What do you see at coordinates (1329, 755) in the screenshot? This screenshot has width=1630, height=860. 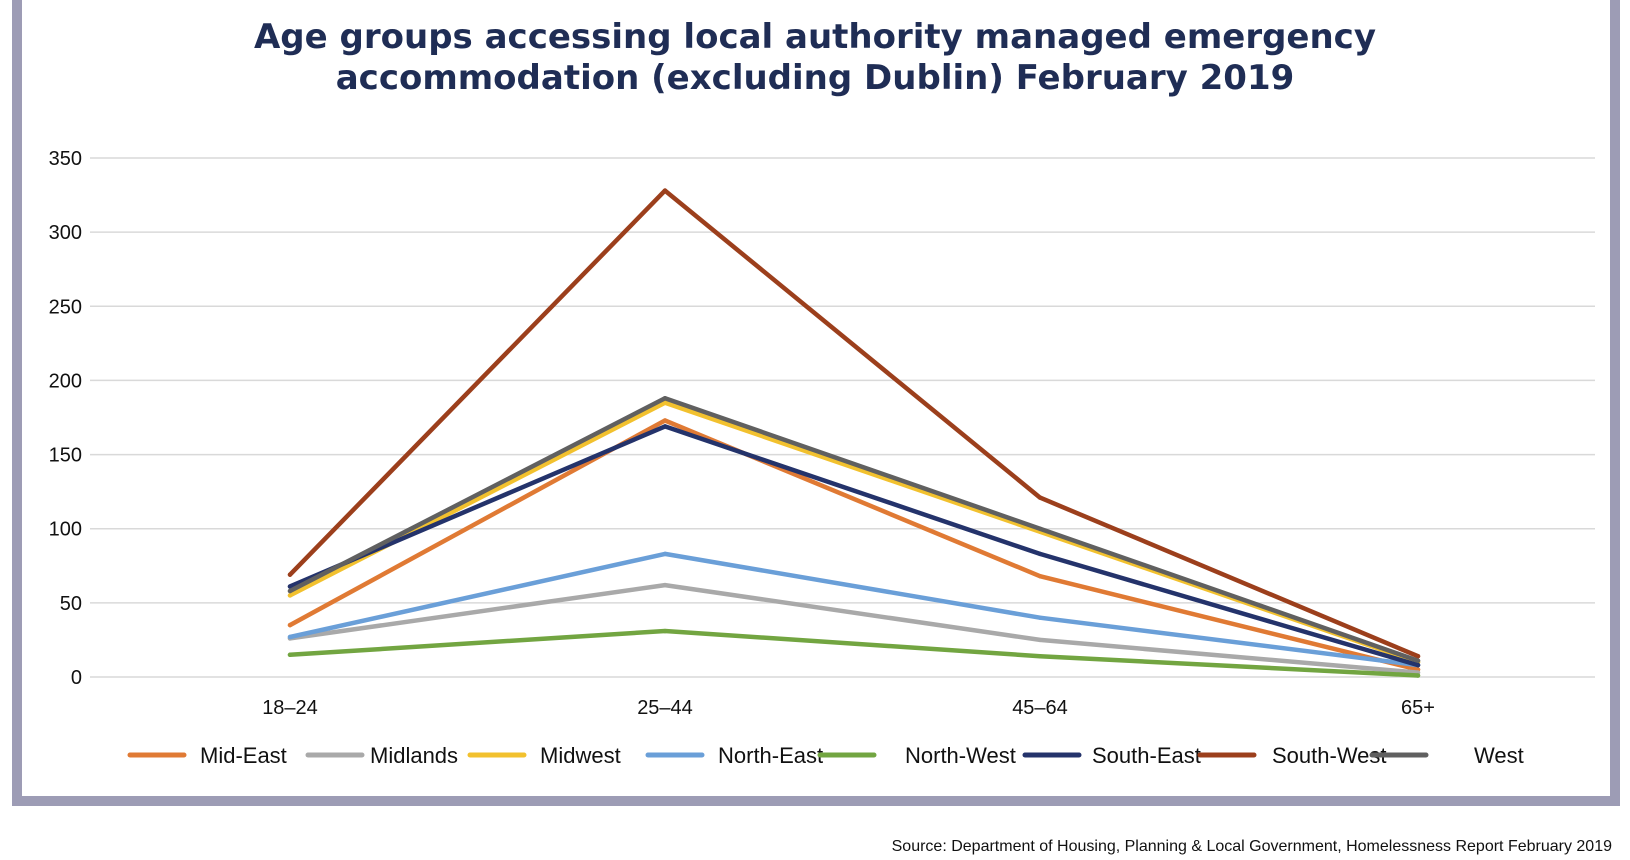 I see `legend-label-south-west: South-West` at bounding box center [1329, 755].